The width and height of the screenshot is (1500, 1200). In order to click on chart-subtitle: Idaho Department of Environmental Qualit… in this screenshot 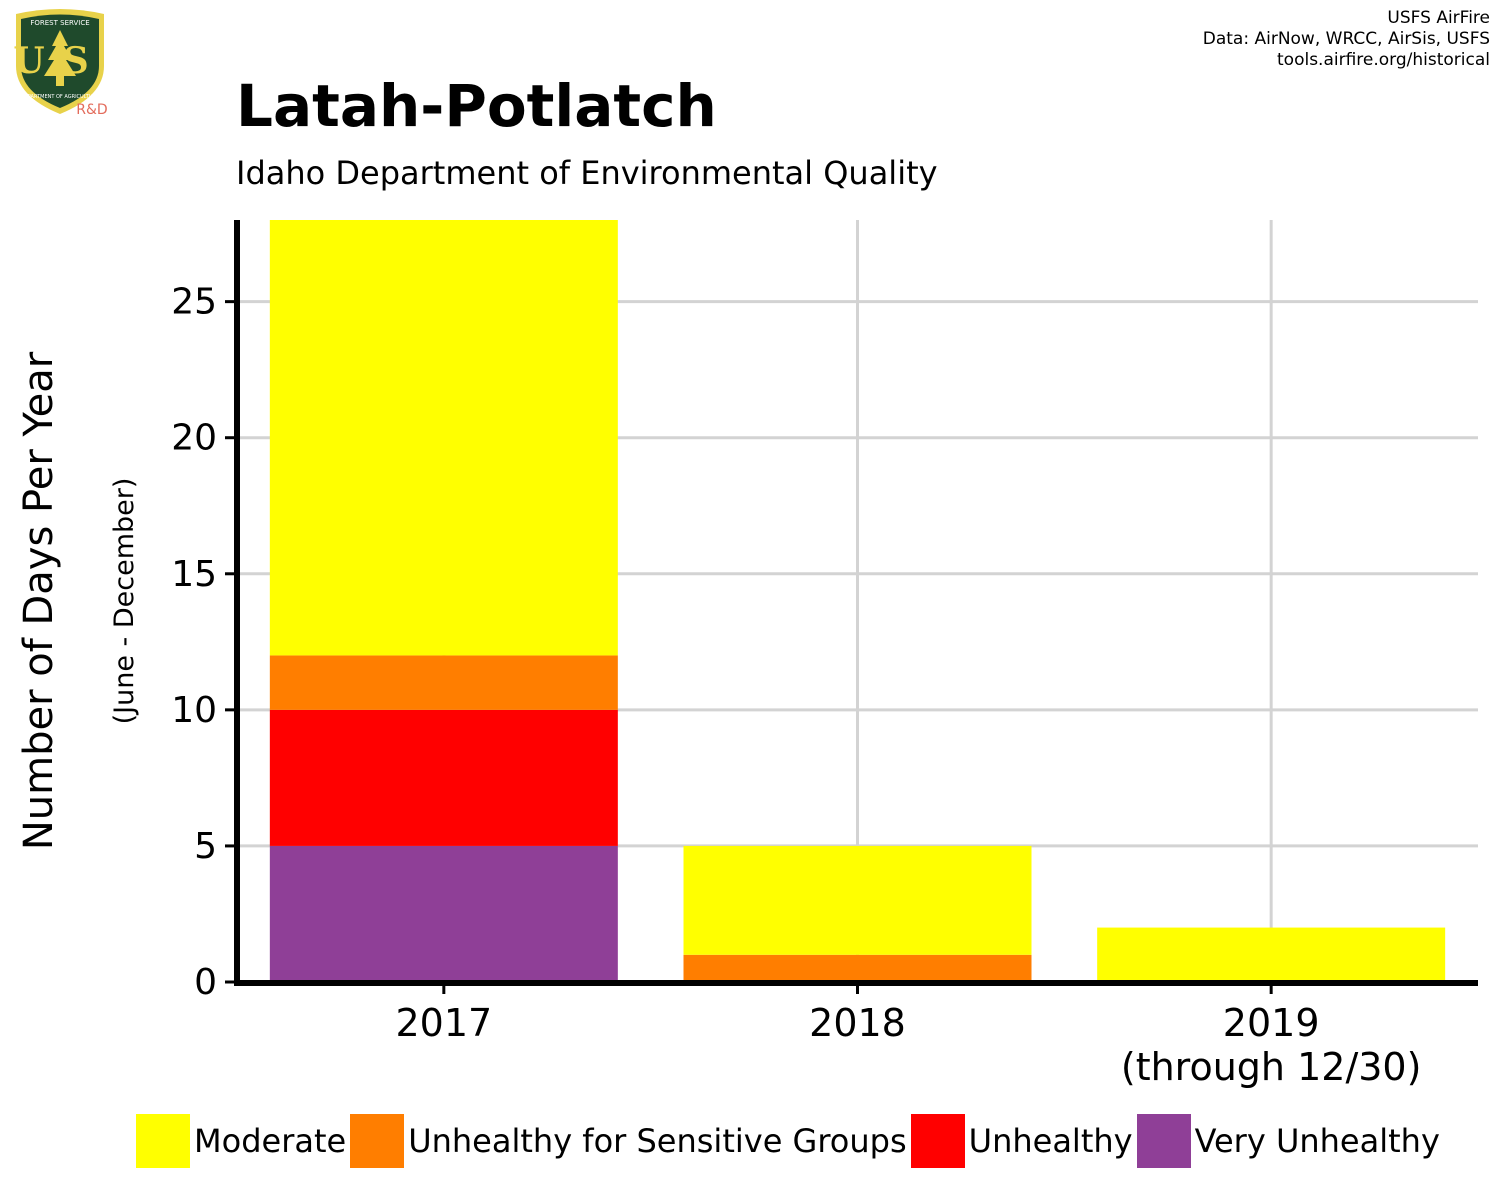, I will do `click(587, 173)`.